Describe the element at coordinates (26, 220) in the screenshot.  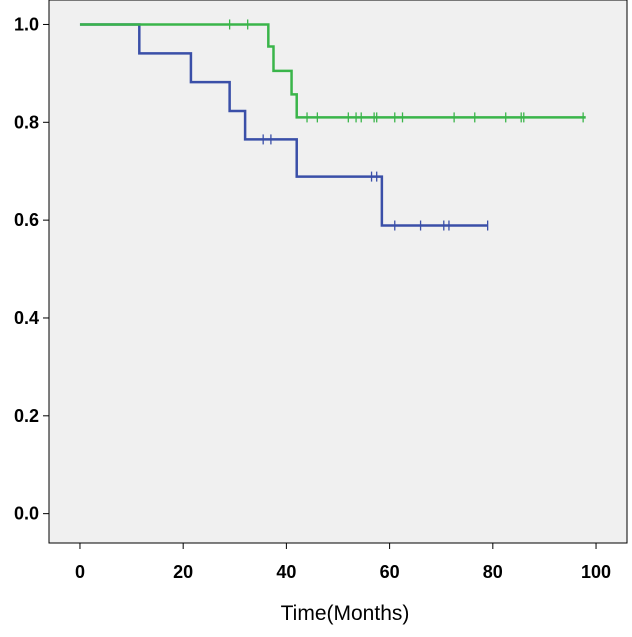
I see `y-tick-label: 0.6` at that location.